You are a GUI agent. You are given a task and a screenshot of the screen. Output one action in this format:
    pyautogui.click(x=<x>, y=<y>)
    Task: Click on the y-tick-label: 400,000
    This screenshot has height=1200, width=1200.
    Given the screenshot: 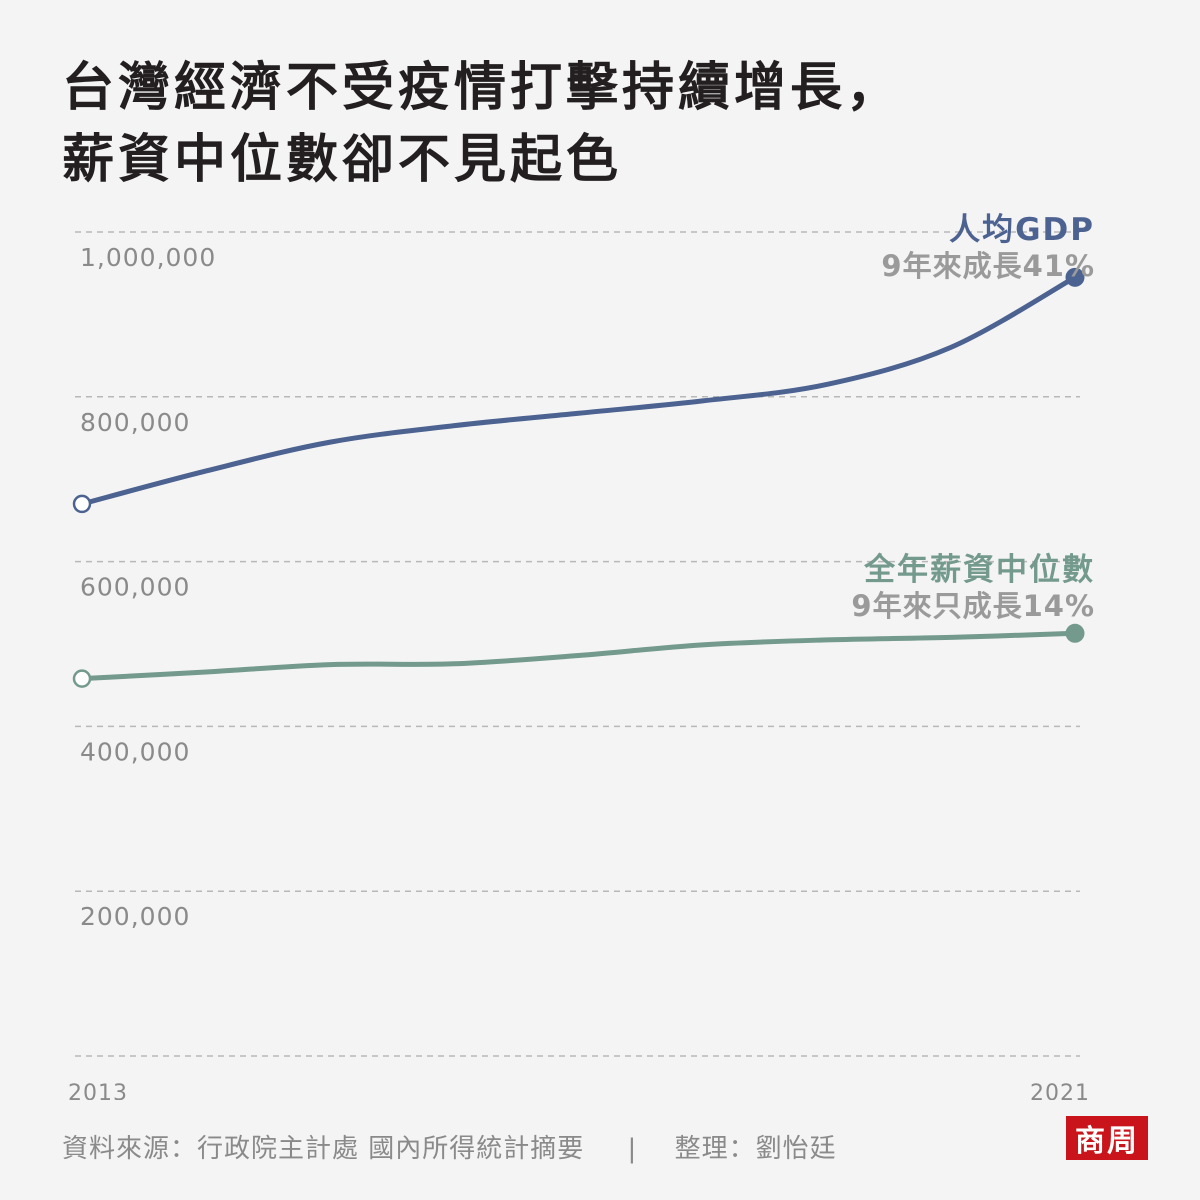 What is the action you would take?
    pyautogui.click(x=135, y=751)
    